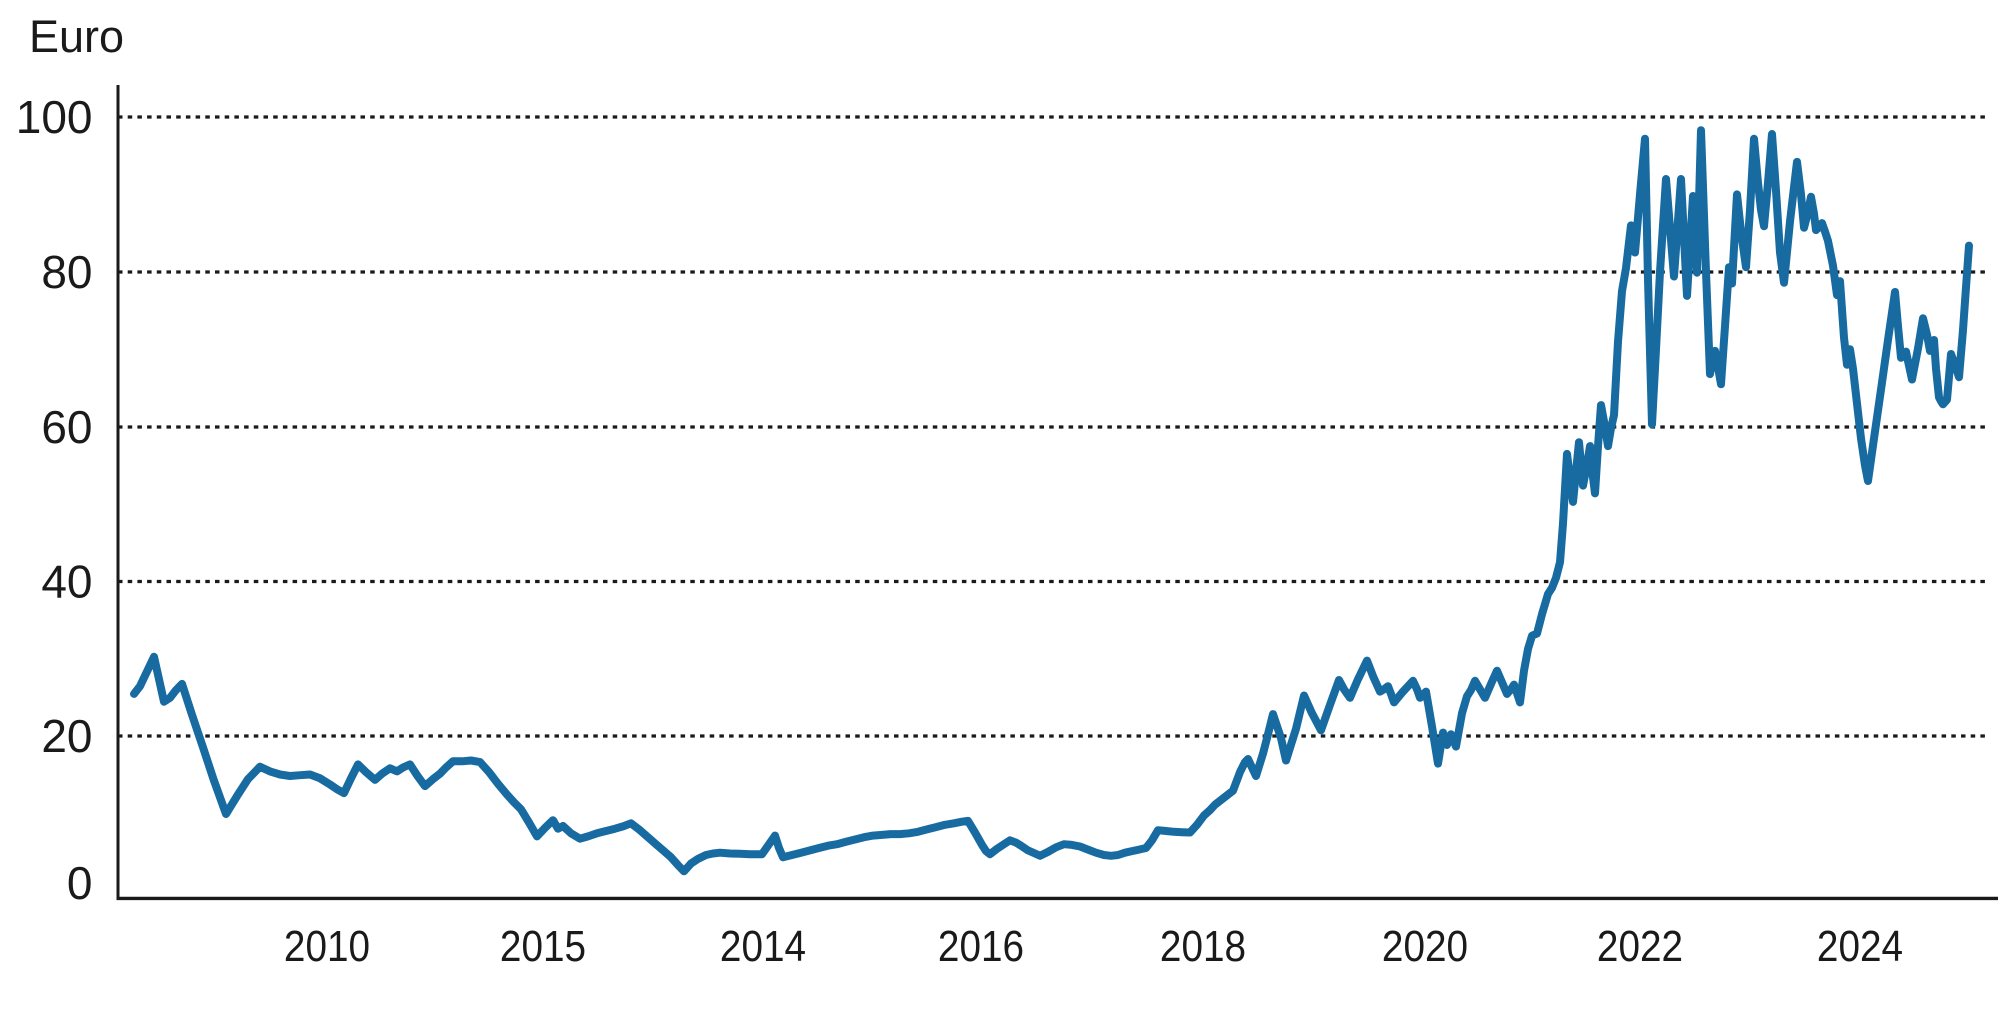 Image resolution: width=2000 pixels, height=1020 pixels. What do you see at coordinates (1425, 946) in the screenshot?
I see `svg-text: 2020` at bounding box center [1425, 946].